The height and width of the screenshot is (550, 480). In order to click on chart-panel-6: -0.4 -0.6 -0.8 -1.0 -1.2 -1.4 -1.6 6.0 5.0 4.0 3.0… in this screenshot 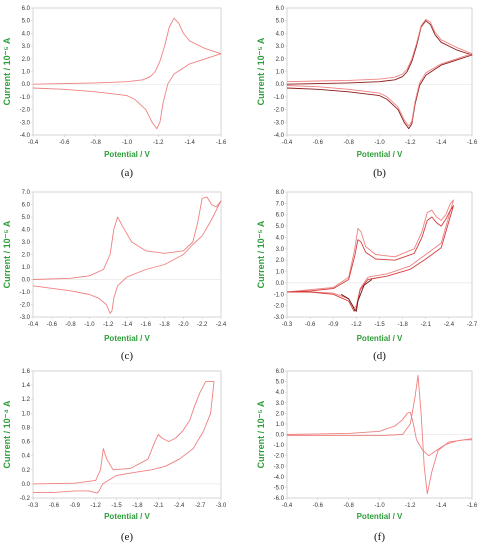, I will do `click(367, 456)`.